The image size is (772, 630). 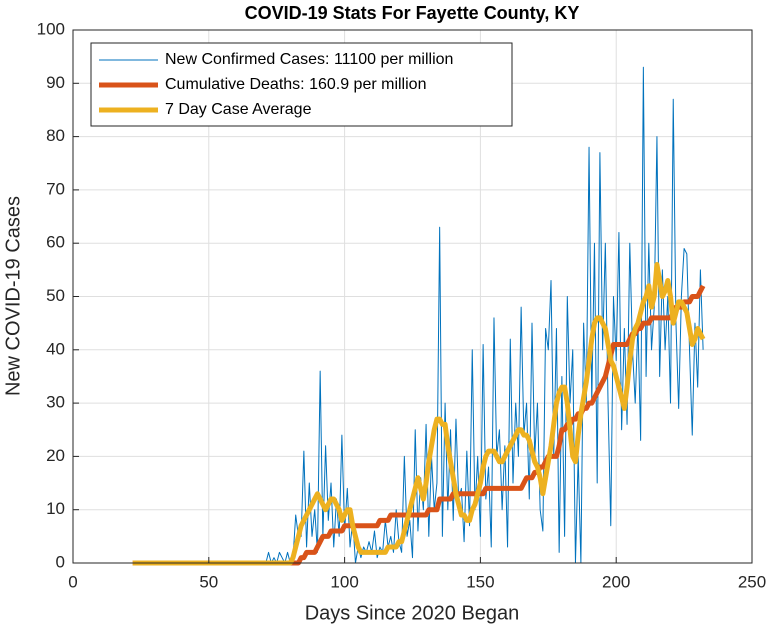 What do you see at coordinates (208, 581) in the screenshot?
I see `x-tick-label: 50` at bounding box center [208, 581].